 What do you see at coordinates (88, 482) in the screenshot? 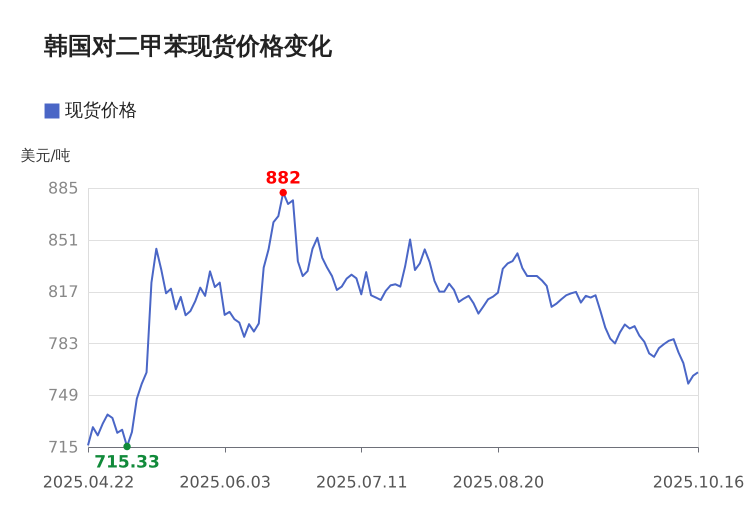
I see `x-tick-label: 2025.04.22` at bounding box center [88, 482].